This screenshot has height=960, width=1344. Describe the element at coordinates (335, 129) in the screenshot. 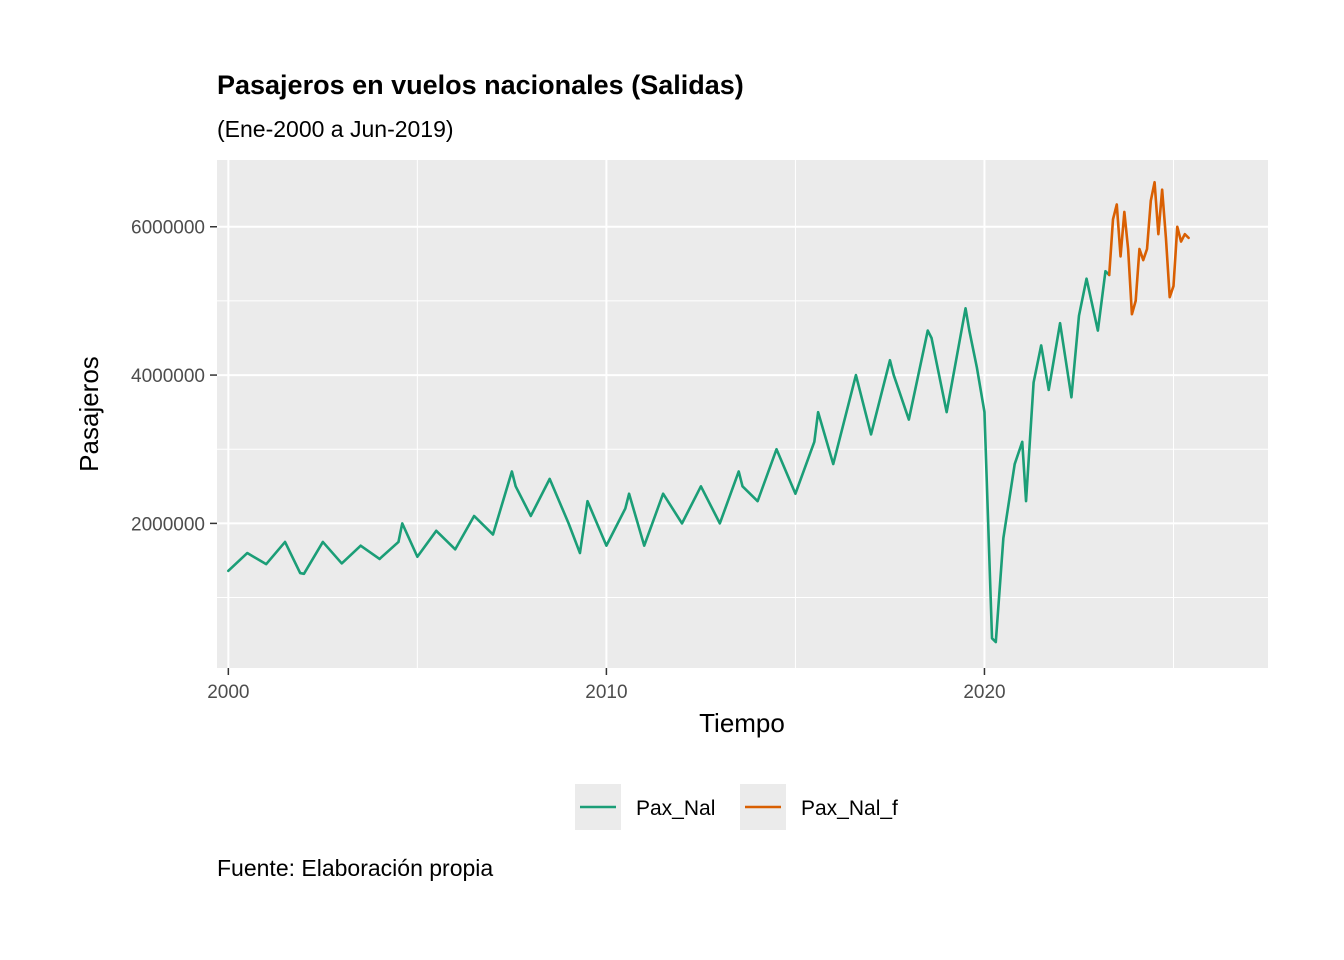

I see `chart-subtitle: (Ene-2000 a Jun-2019)` at that location.